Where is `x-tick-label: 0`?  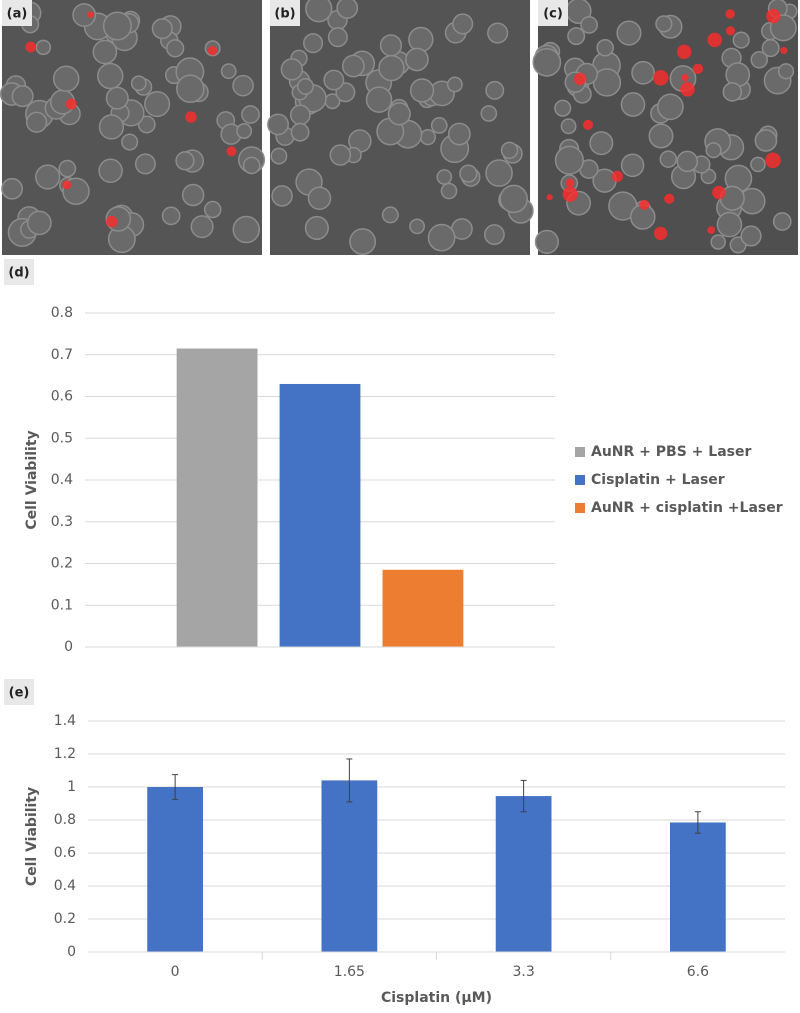 x-tick-label: 0 is located at coordinates (175, 972).